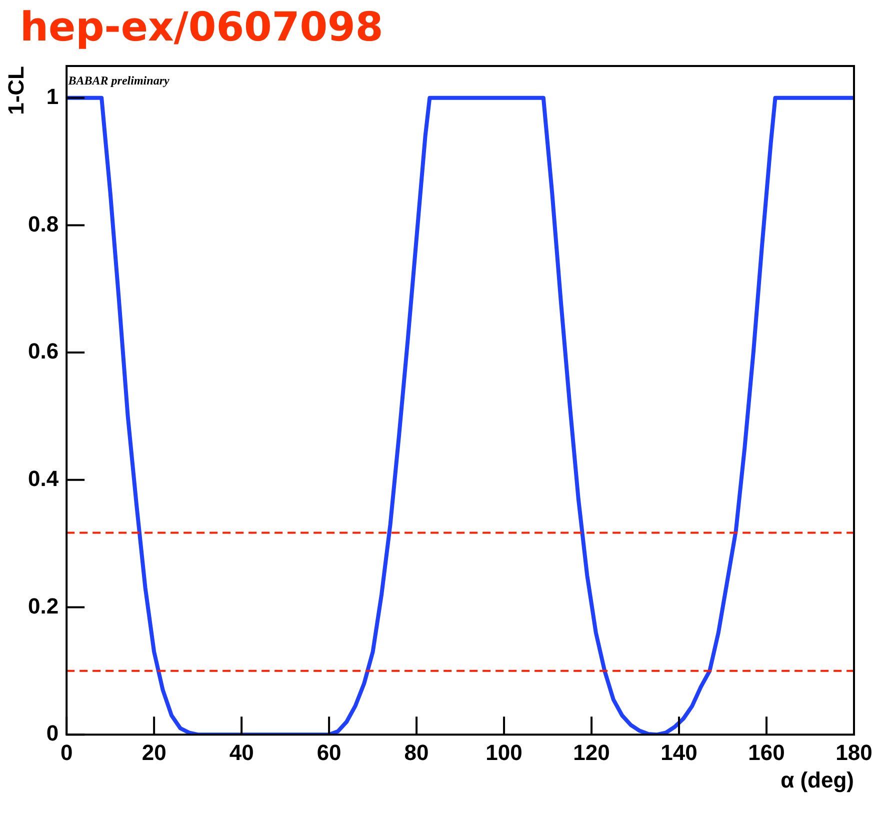  Describe the element at coordinates (16, 90) in the screenshot. I see `y-axis-title: 1-CL` at that location.